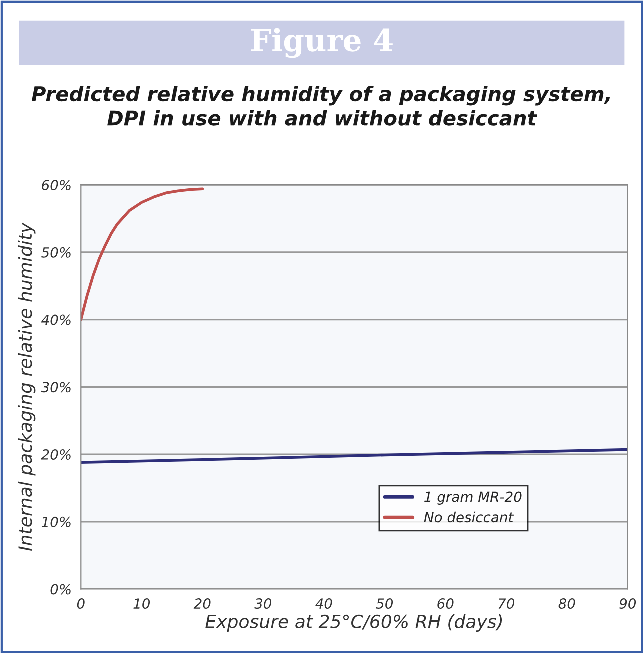 This screenshot has height=654, width=644. What do you see at coordinates (354, 623) in the screenshot?
I see `x-axis-title: Exposure at 25°C/60% RH (days)` at bounding box center [354, 623].